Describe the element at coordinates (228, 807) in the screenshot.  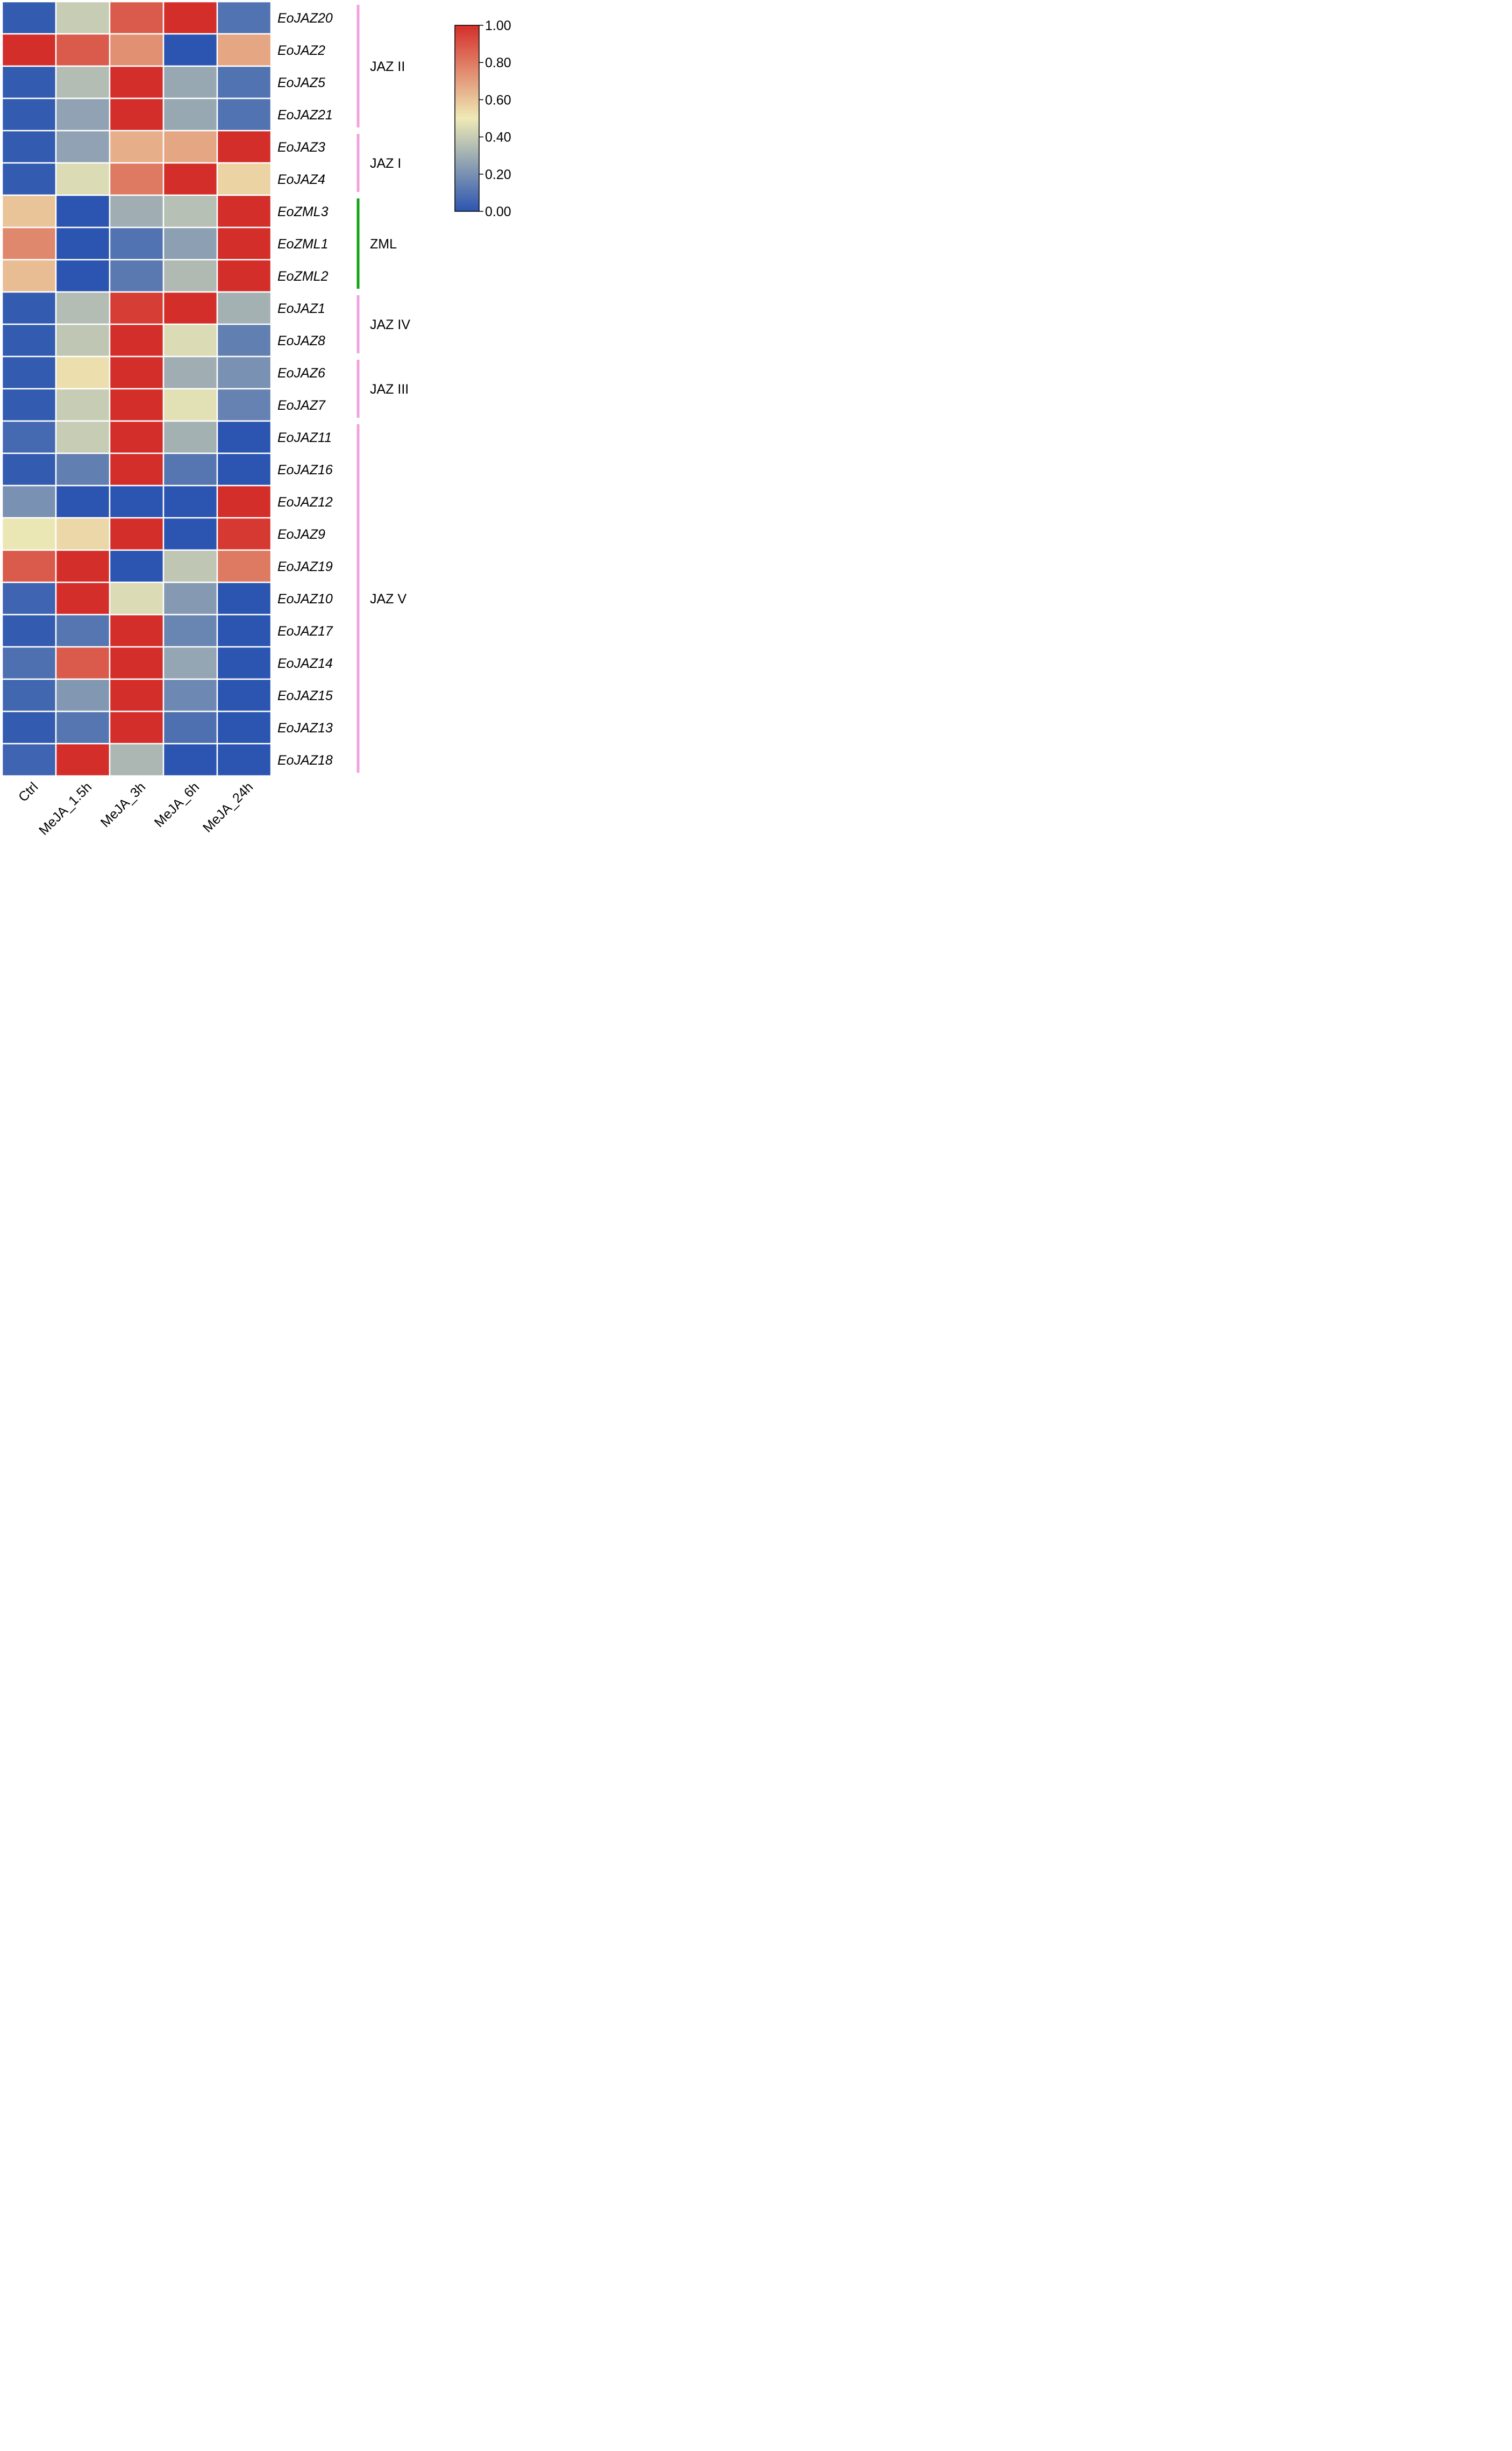
I see `column-label: MeJA_24h` at that location.